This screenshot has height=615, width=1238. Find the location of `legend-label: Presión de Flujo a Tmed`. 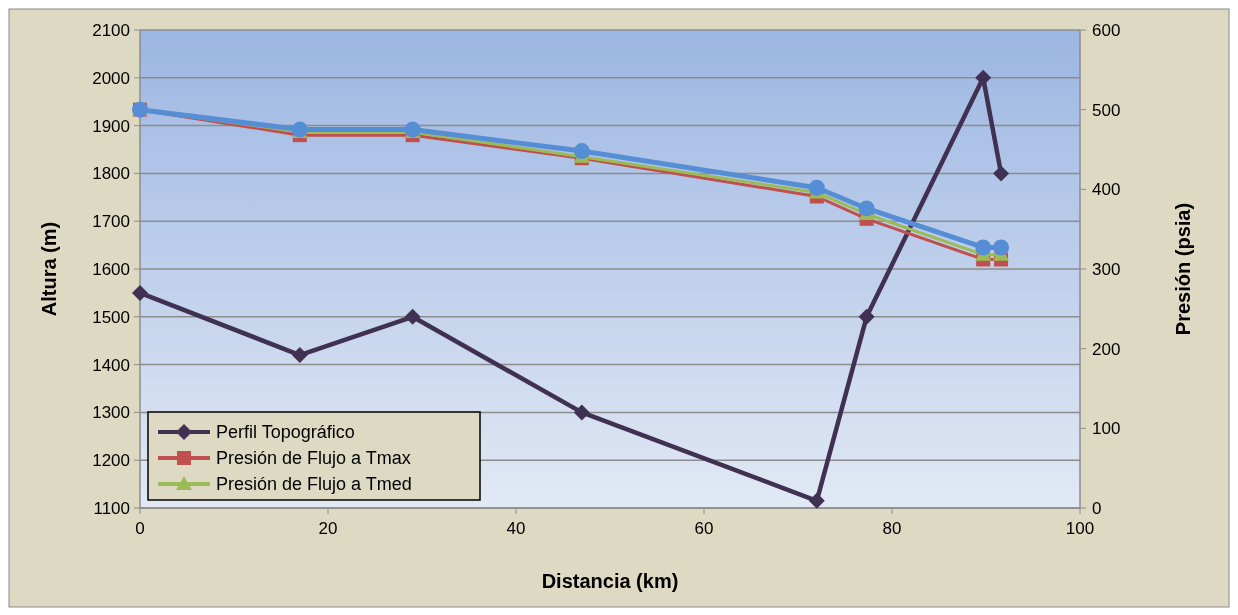

legend-label: Presión de Flujo a Tmed is located at coordinates (314, 484).